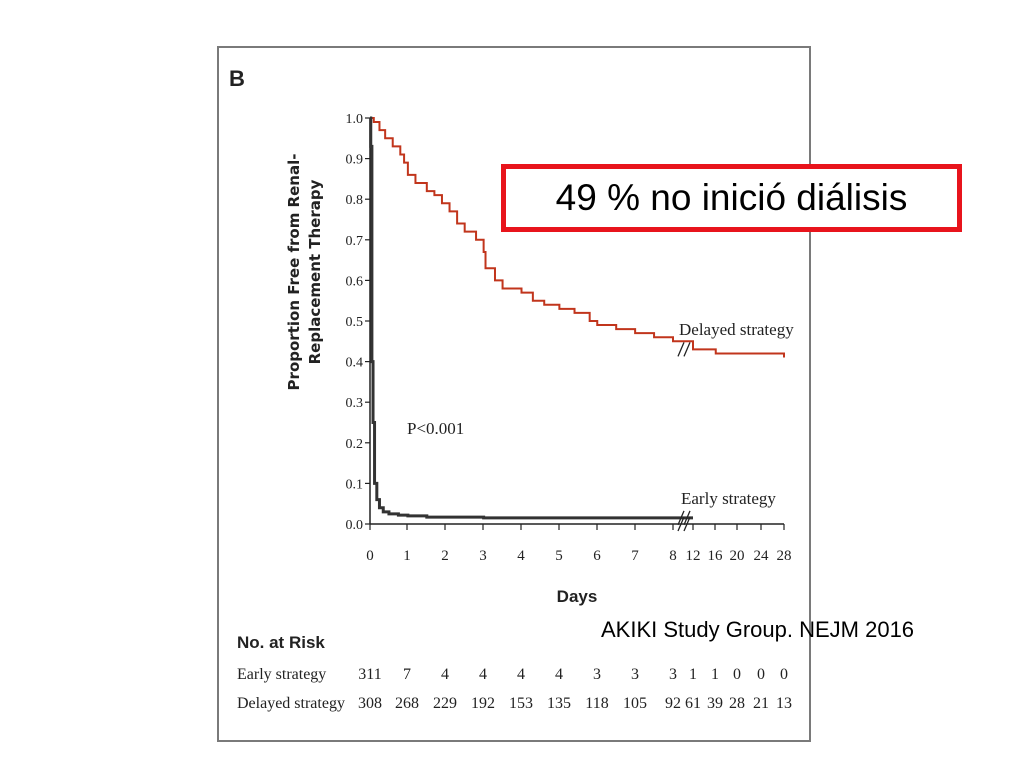  I want to click on delayed-strategy-label: Delayed strategy, so click(736, 329).